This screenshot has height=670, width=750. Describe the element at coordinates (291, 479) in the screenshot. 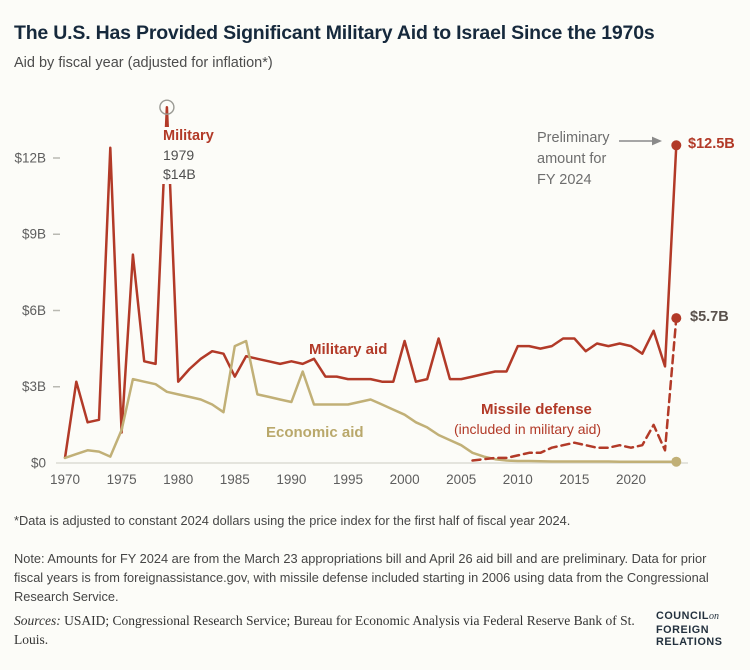

I see `svg-text: 1990` at that location.